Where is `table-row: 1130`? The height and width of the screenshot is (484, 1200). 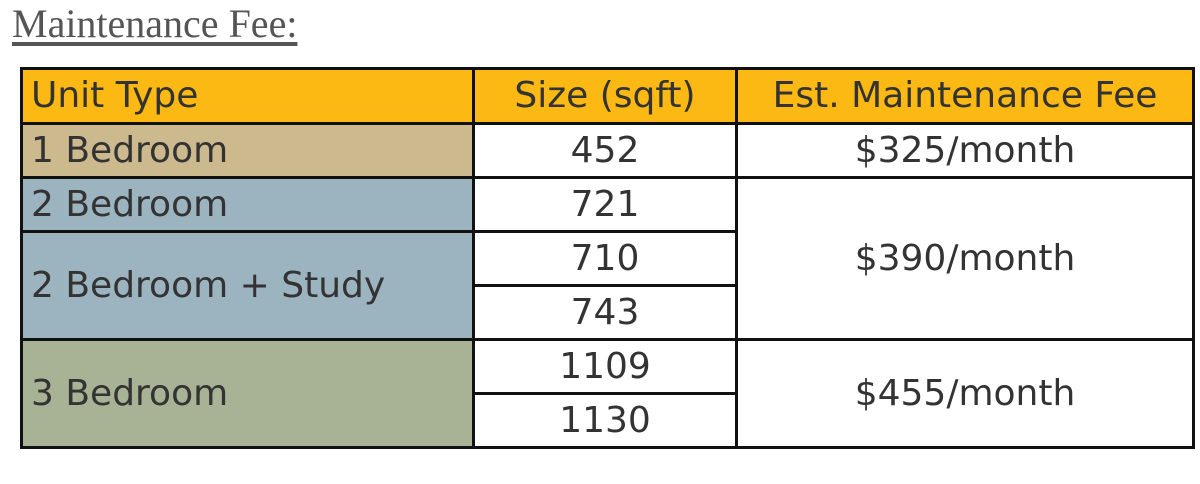 table-row: 1130 is located at coordinates (608, 420).